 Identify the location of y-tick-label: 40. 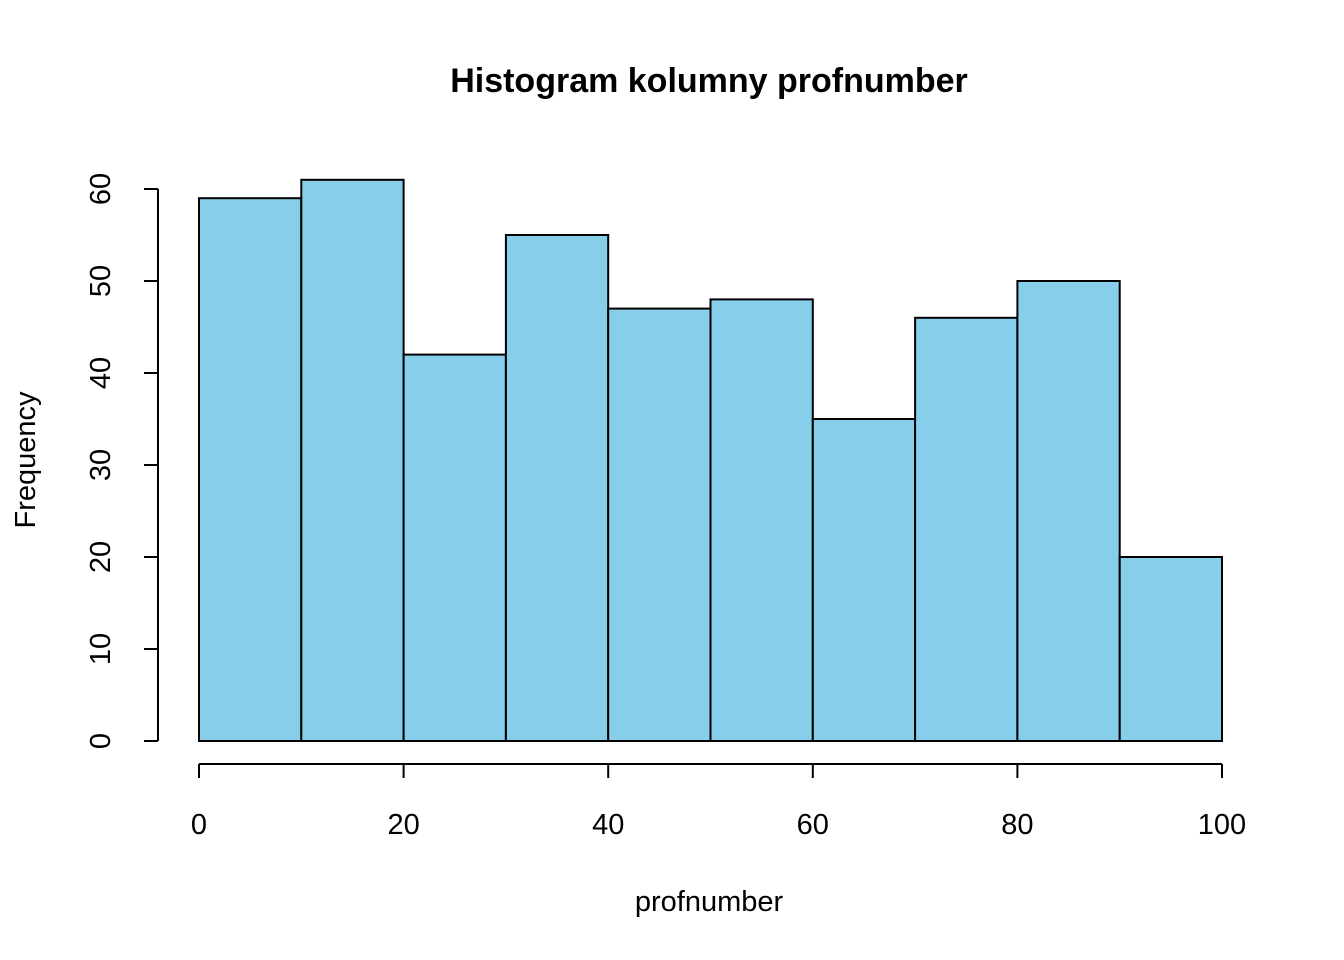
(101, 373).